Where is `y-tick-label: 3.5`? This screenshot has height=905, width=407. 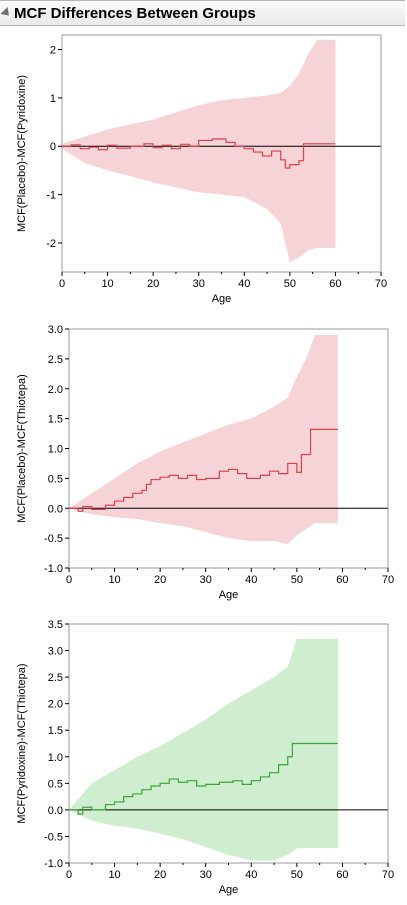 y-tick-label: 3.5 is located at coordinates (55, 625).